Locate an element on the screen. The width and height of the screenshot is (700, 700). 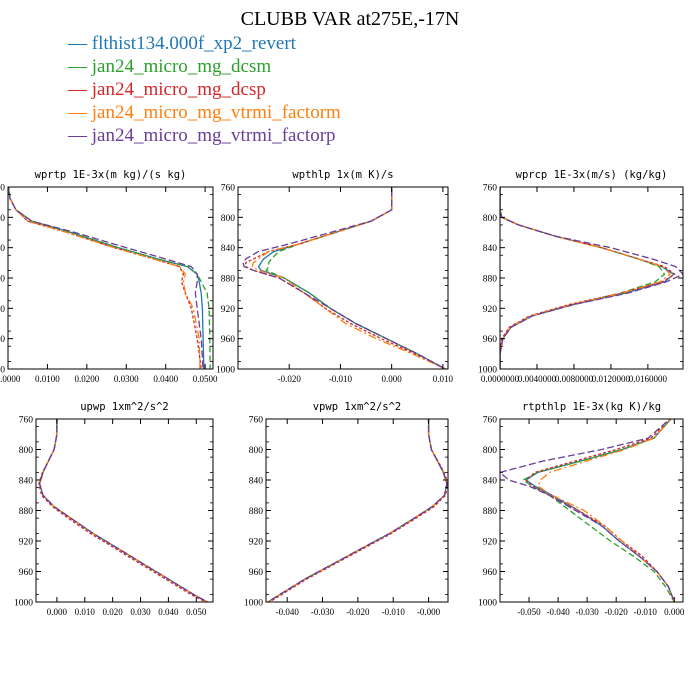
x-tick-label: 0.050 is located at coordinates (196, 612).